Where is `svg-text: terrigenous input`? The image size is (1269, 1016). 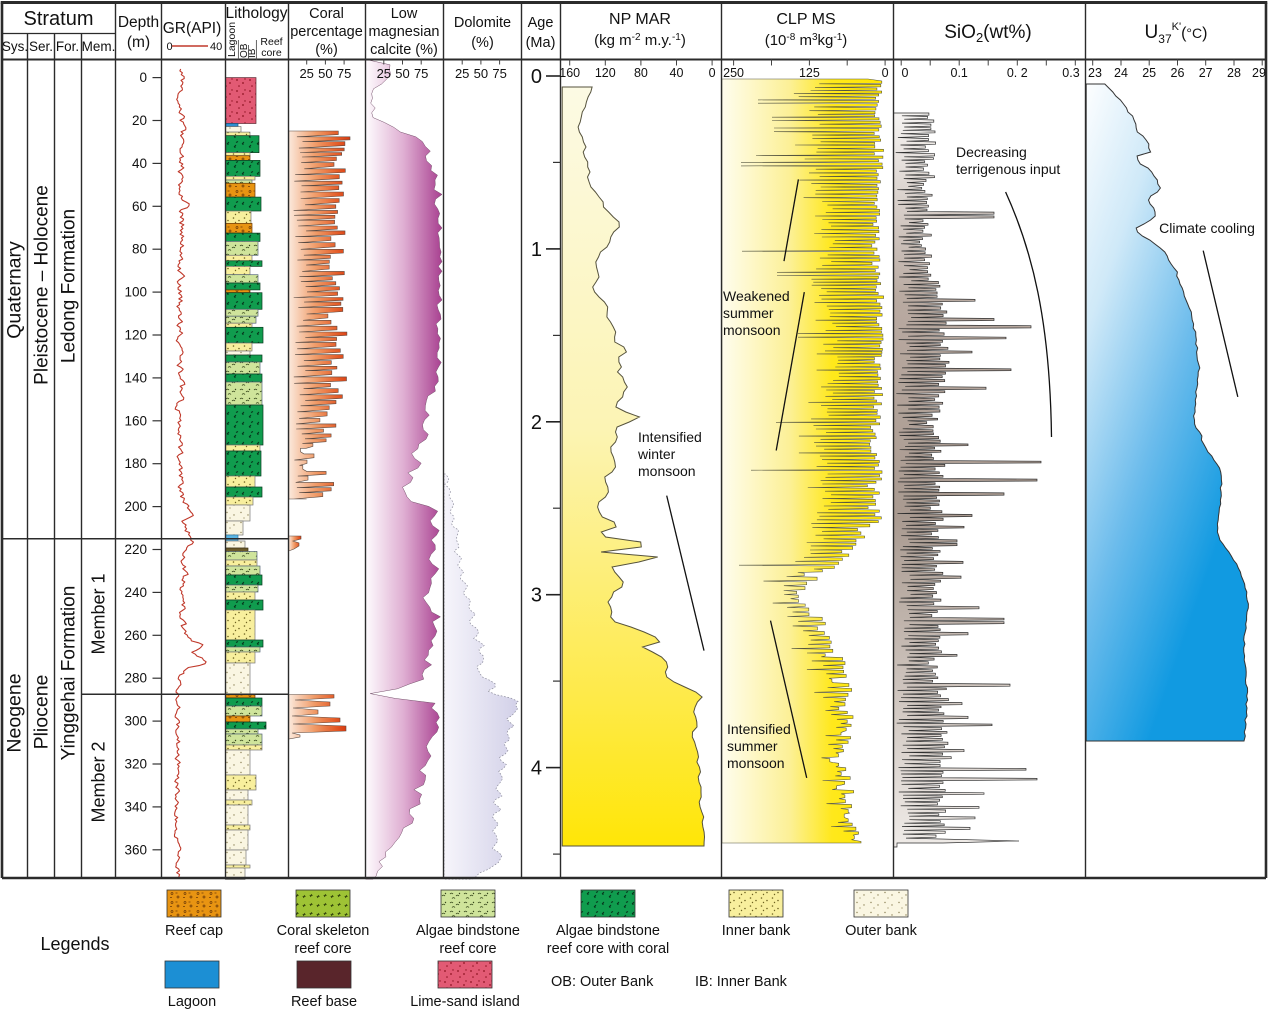 svg-text: terrigenous input is located at coordinates (1008, 169).